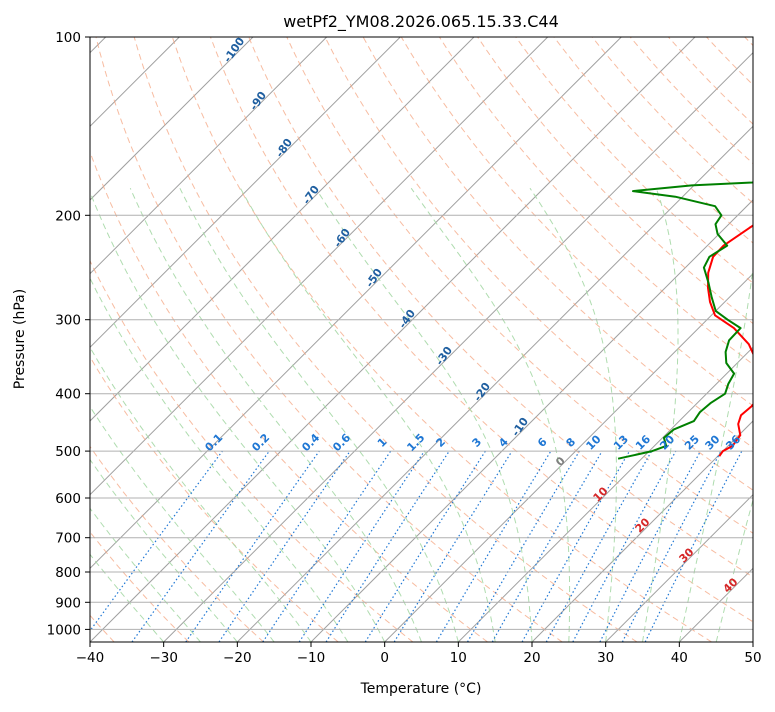  What do you see at coordinates (68, 216) in the screenshot?
I see `y-tick-label: 200` at bounding box center [68, 216].